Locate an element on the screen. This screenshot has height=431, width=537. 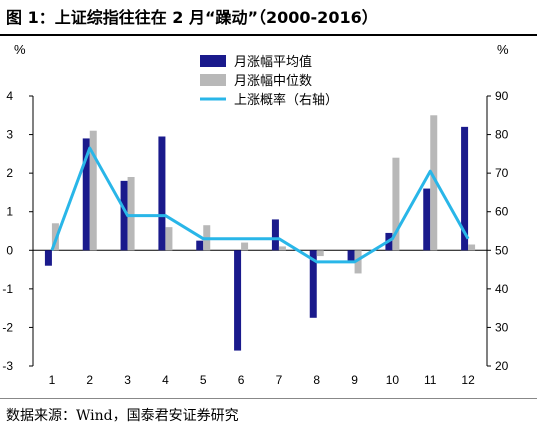
title-divider is located at coordinates (268, 35).